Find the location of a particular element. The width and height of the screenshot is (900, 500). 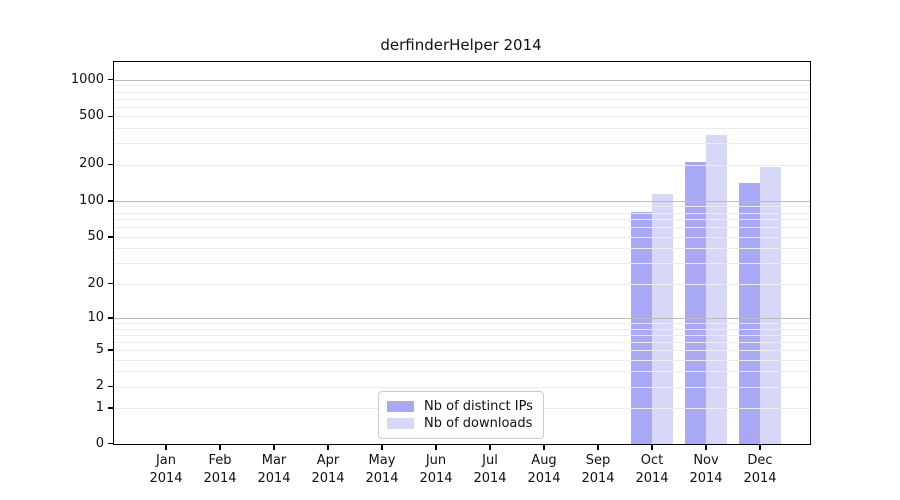

xtick-label-jan: Jan 2014 is located at coordinates (166, 469).